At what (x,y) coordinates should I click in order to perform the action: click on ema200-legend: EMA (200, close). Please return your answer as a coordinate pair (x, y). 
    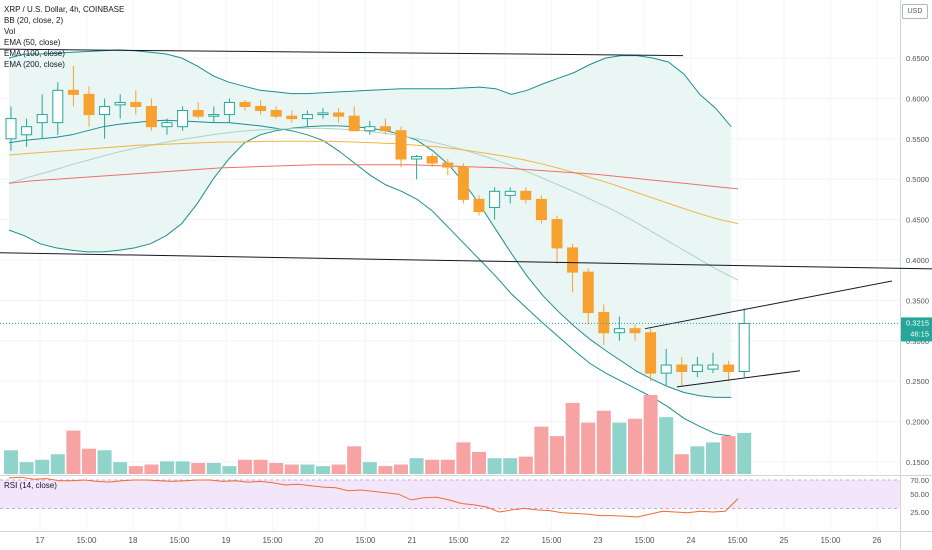
    Looking at the image, I should click on (34, 64).